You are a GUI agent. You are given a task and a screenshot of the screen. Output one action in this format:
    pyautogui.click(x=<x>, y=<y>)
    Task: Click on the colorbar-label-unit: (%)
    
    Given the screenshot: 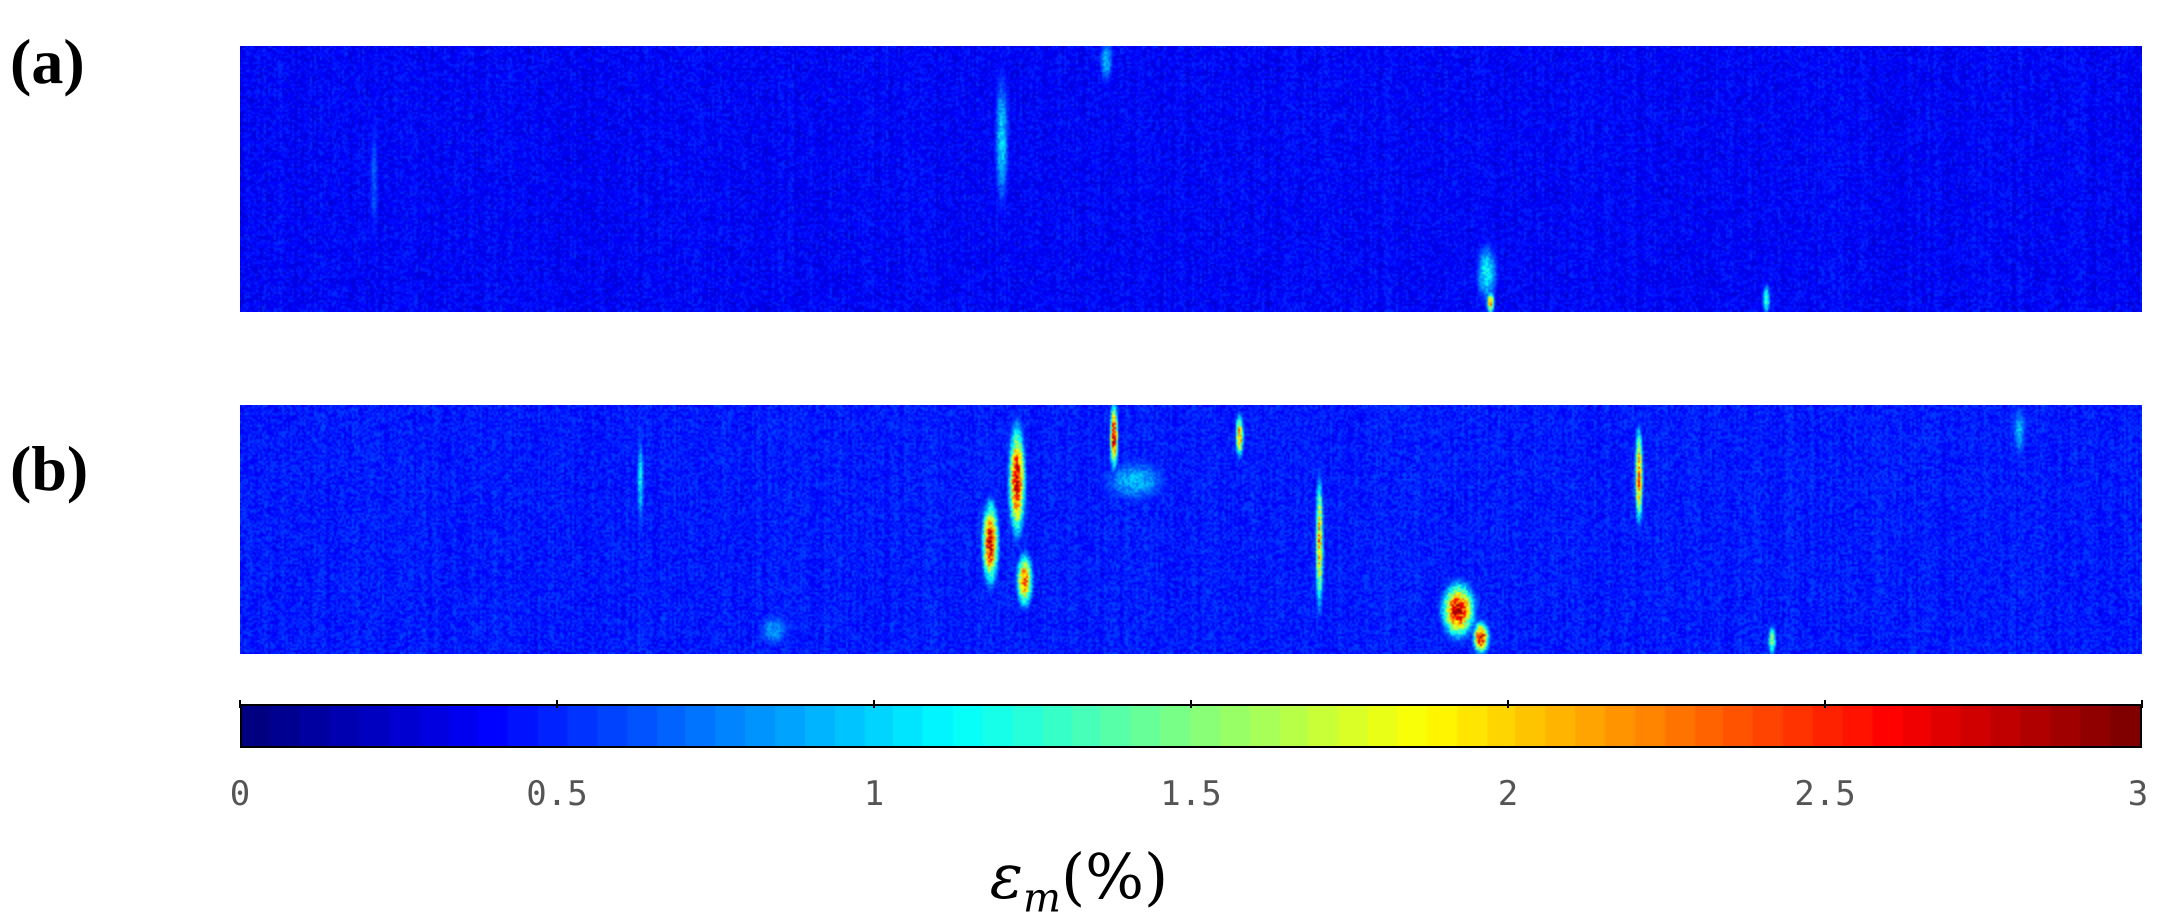 What is the action you would take?
    pyautogui.click(x=1114, y=876)
    